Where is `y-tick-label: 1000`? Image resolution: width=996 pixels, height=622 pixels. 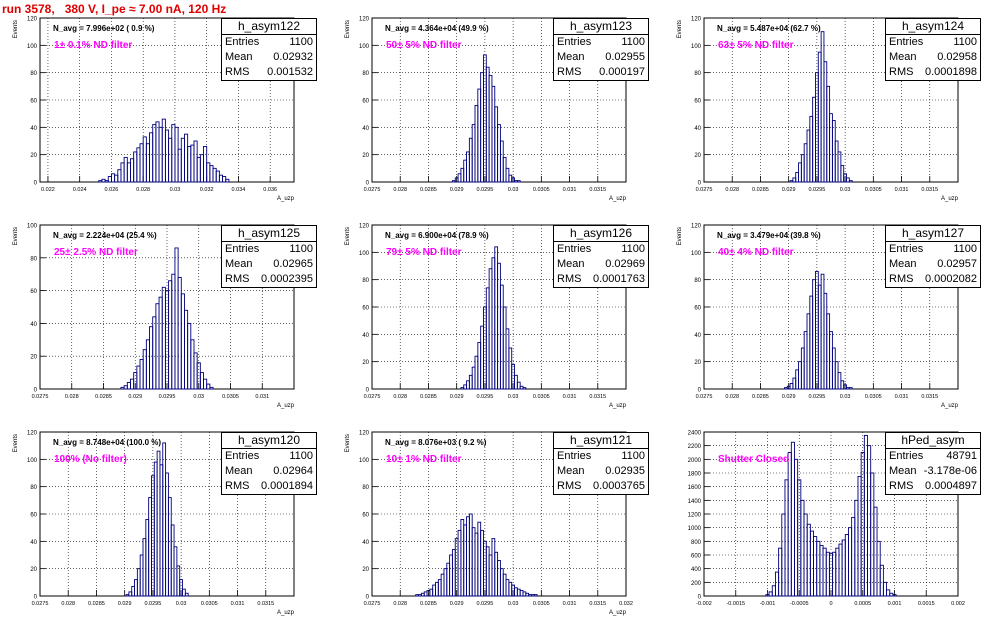 y-tick-label: 1000 is located at coordinates (695, 529).